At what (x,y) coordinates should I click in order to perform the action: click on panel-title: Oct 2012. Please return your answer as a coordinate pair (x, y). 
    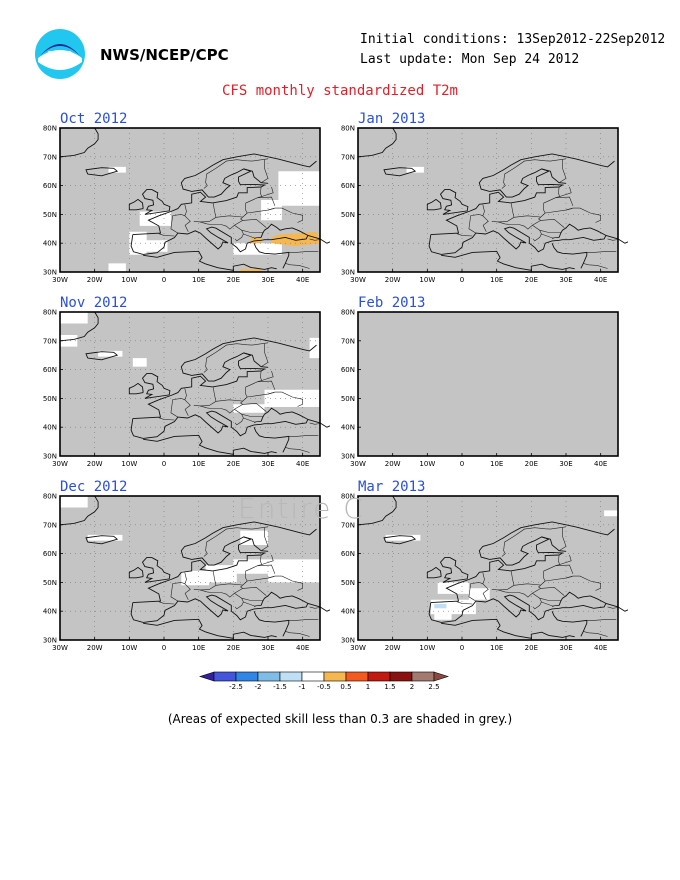
    Looking at the image, I should click on (94, 119).